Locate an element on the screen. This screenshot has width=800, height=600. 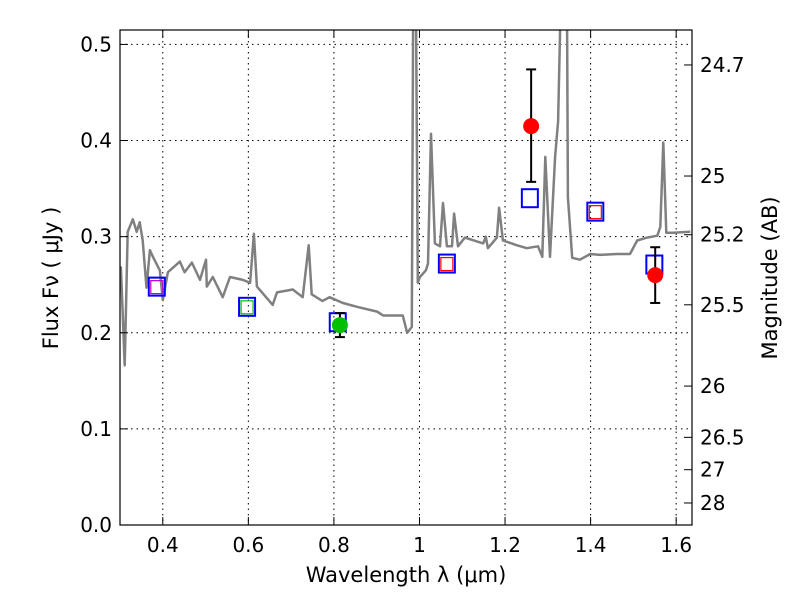
x-tick-label: 0.4 is located at coordinates (163, 545).